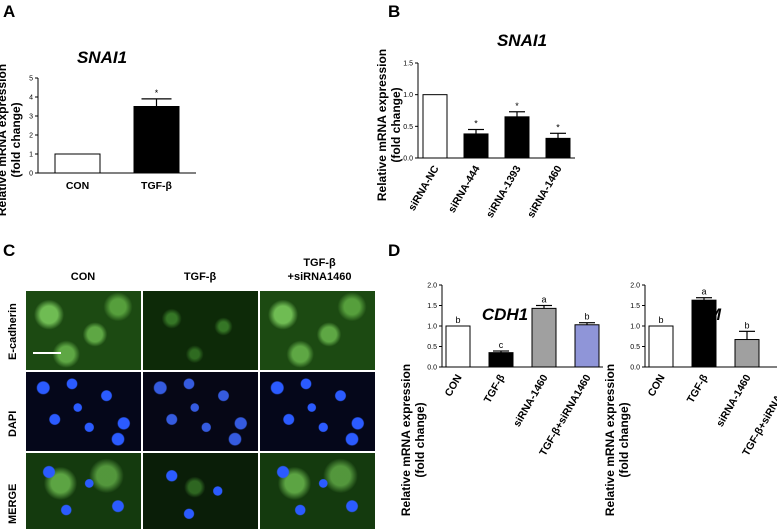 The height and width of the screenshot is (529, 777). Describe the element at coordinates (703, 292) in the screenshot. I see `significance-d2-1: a` at that location.